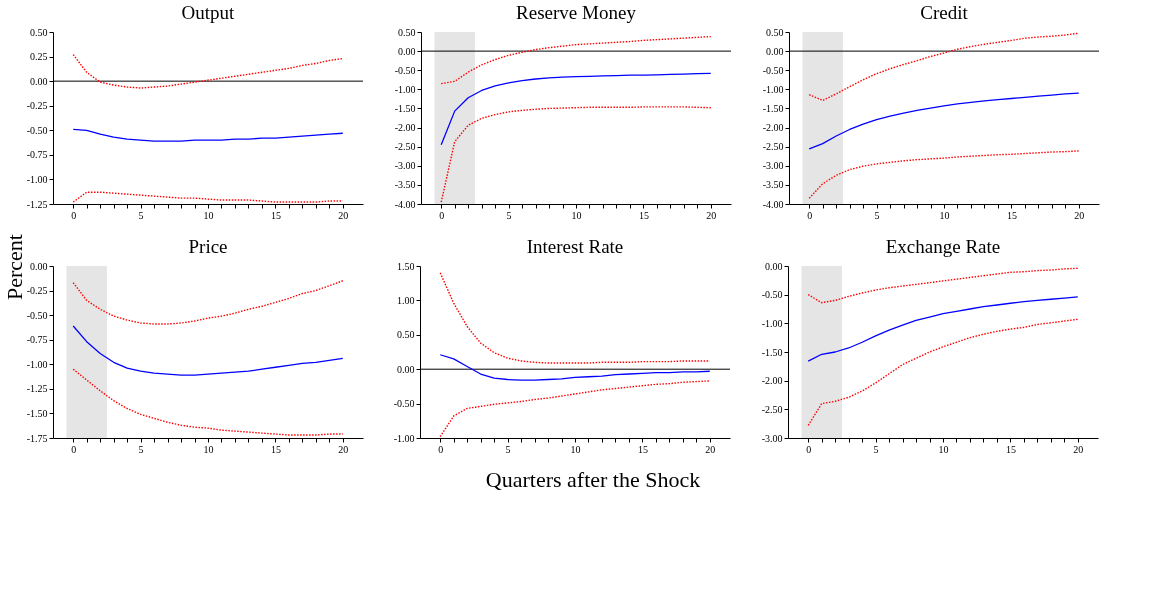 The height and width of the screenshot is (590, 1166). What do you see at coordinates (208, 12) in the screenshot?
I see `chart-title: Output` at bounding box center [208, 12].